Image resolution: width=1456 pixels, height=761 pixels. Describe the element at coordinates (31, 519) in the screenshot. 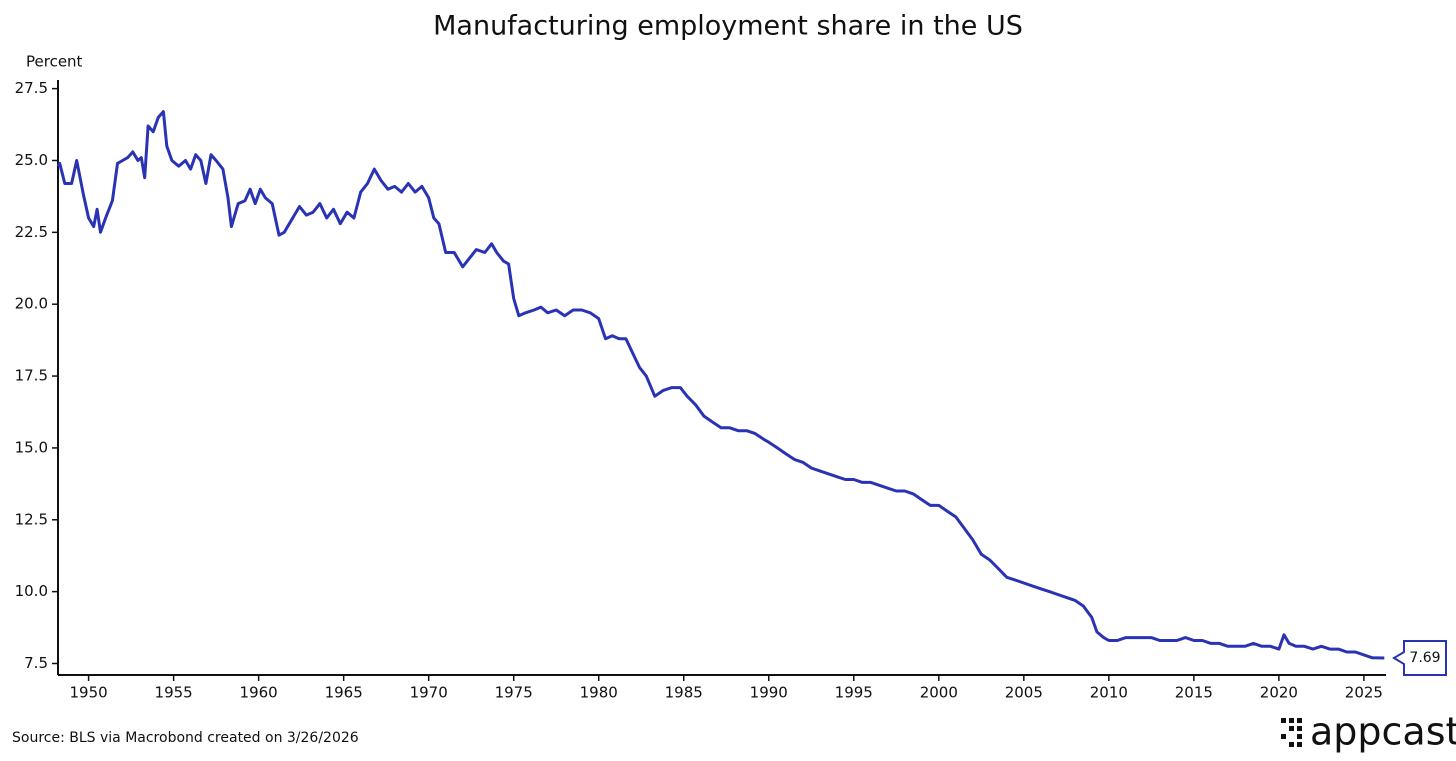

I see `y-tick-label: 12.5` at that location.